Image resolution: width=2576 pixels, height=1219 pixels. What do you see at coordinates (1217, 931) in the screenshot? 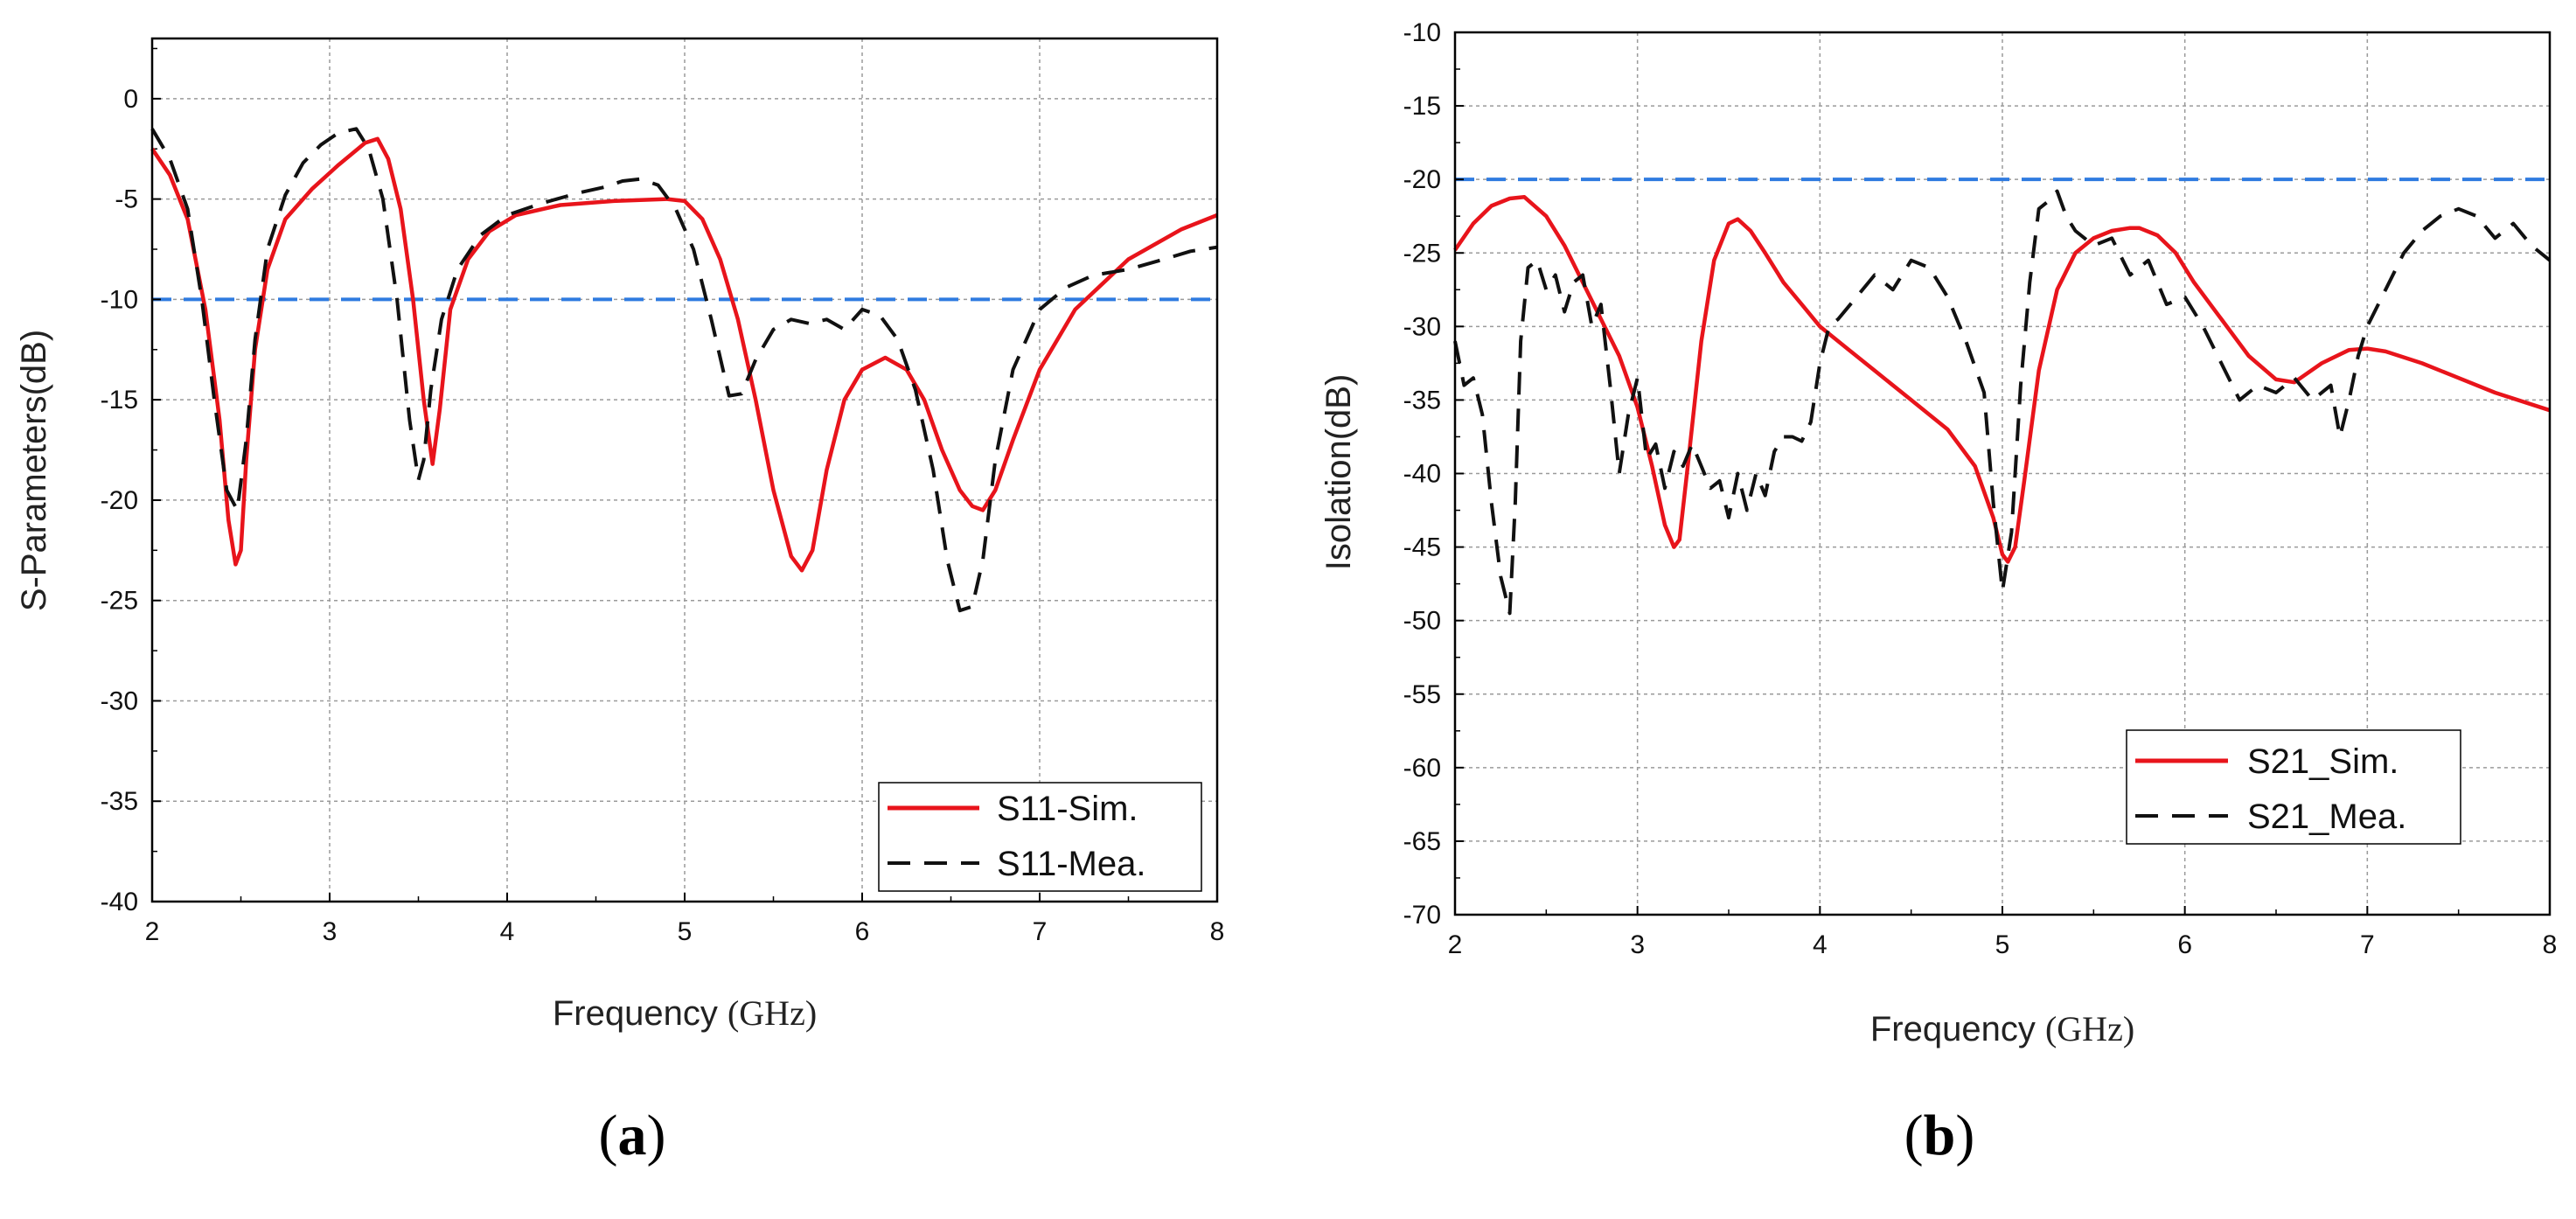
I see `panel-a-x-tick-label-6: 8` at bounding box center [1217, 931].